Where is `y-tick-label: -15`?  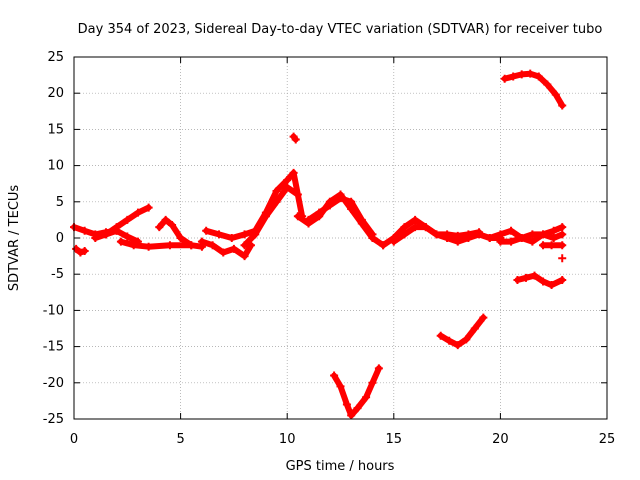
y-tick-label: -15 is located at coordinates (53, 347).